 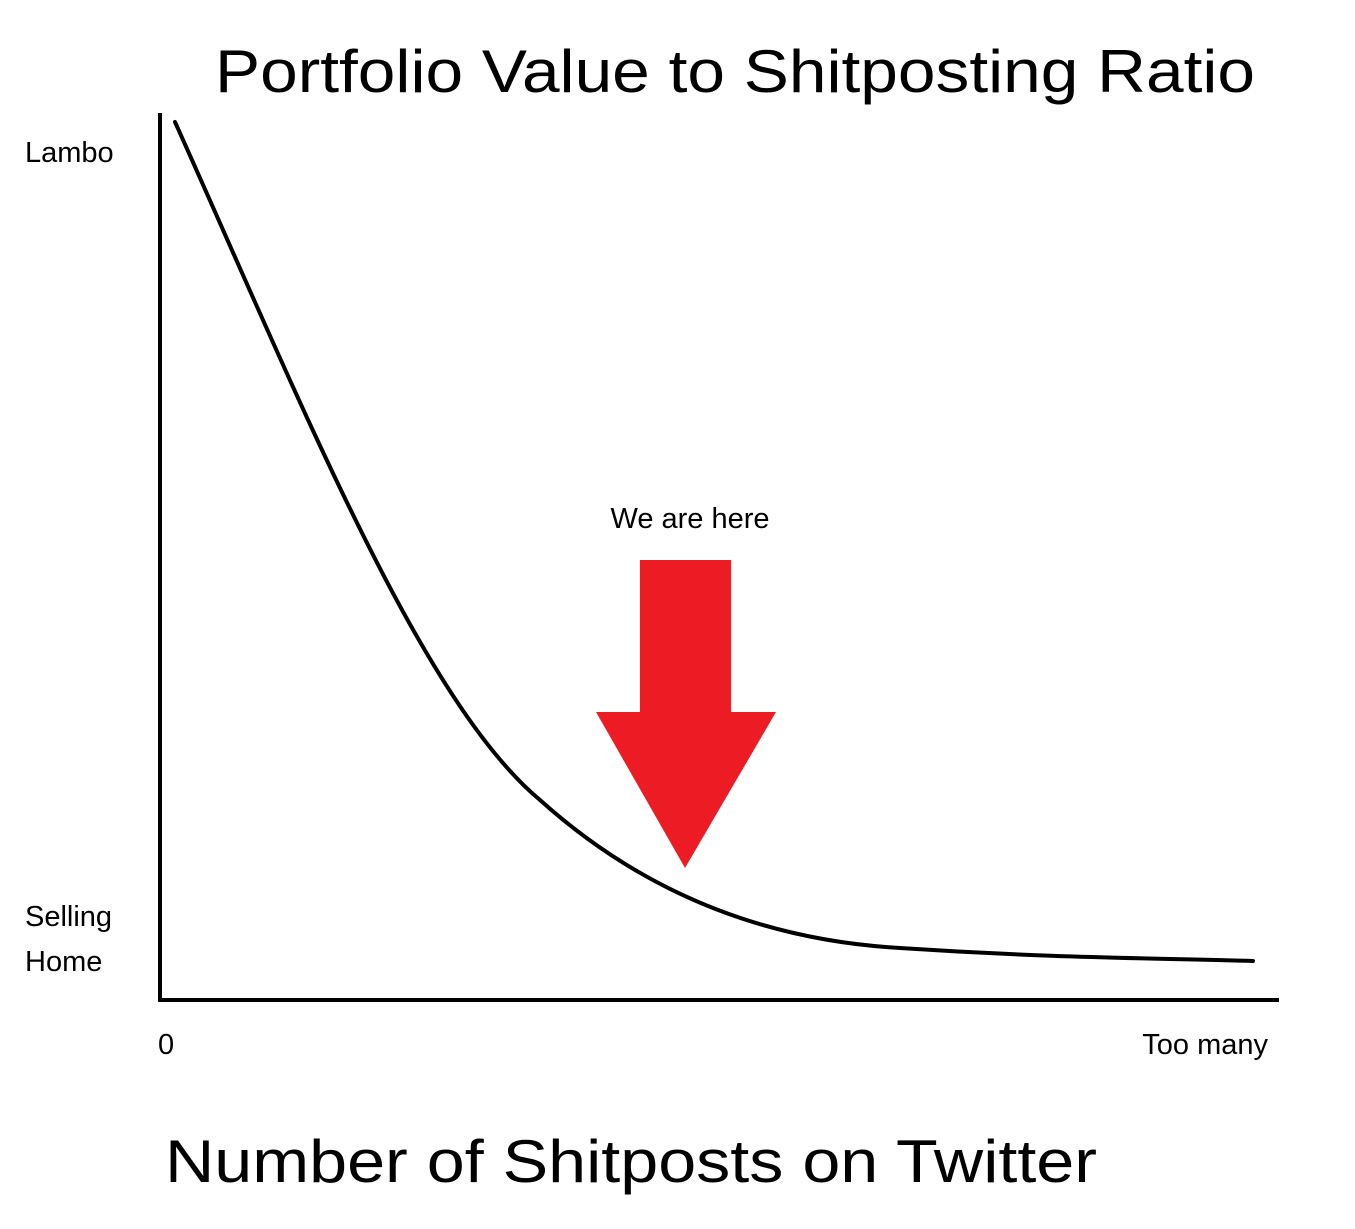 What do you see at coordinates (631, 1161) in the screenshot?
I see `x-axis-title: Number of Shitposts on Twitter` at bounding box center [631, 1161].